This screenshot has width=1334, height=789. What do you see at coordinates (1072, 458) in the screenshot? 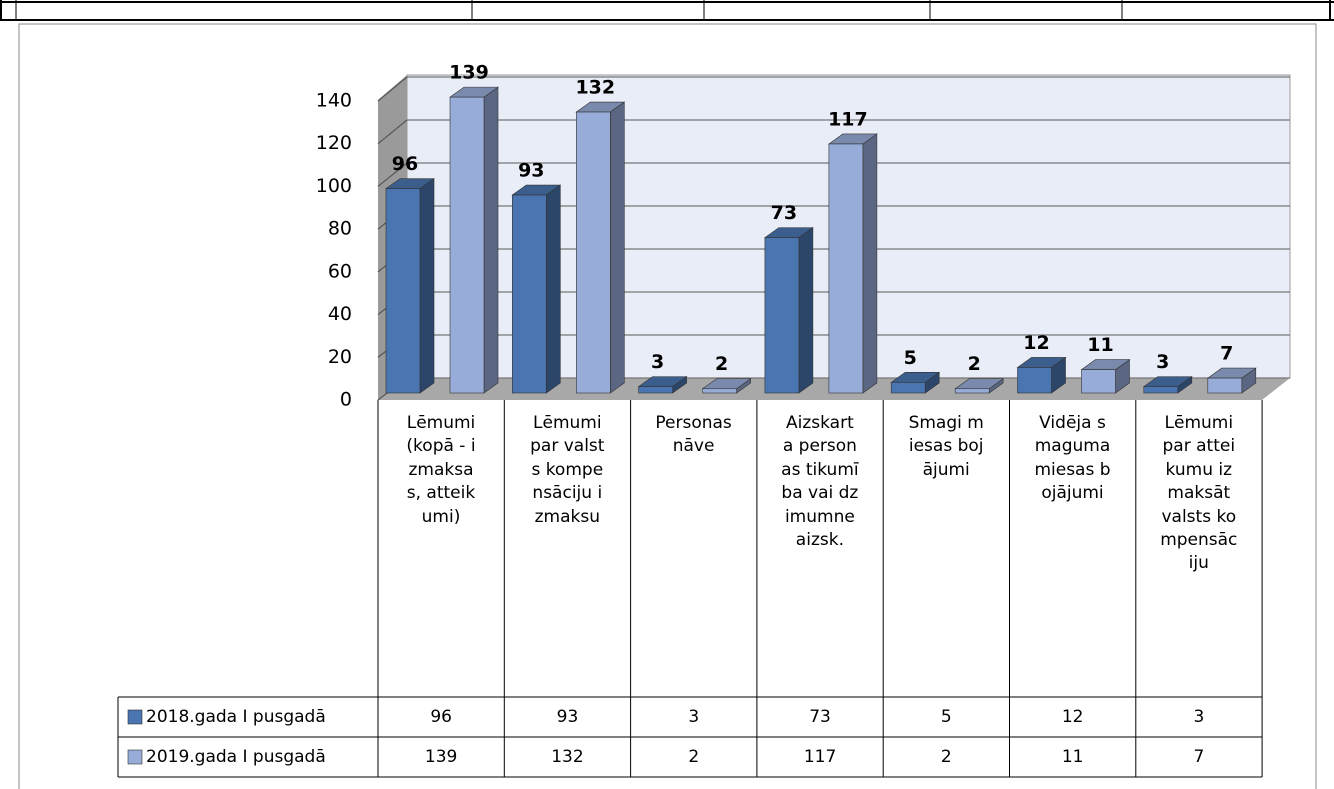
I see `category-label: Vidēja smaguma miesas bojājumi` at bounding box center [1072, 458].